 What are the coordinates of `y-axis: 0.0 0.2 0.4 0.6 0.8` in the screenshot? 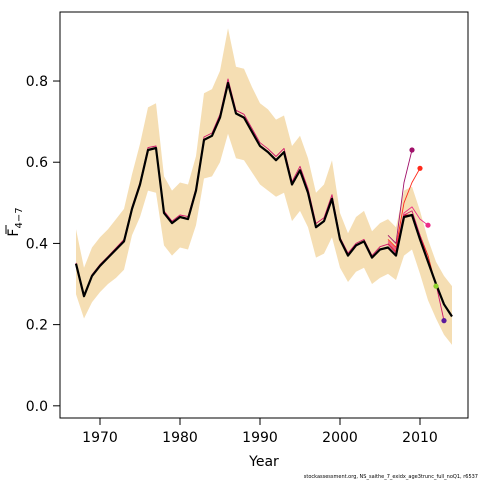 It's located at (43, 244).